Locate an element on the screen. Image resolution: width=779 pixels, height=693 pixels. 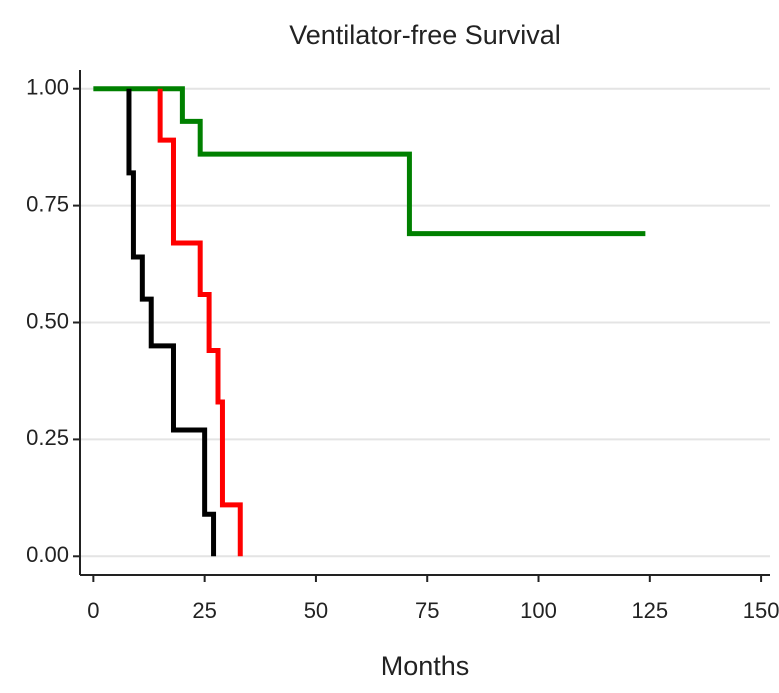
x-axis-label: Months is located at coordinates (425, 666).